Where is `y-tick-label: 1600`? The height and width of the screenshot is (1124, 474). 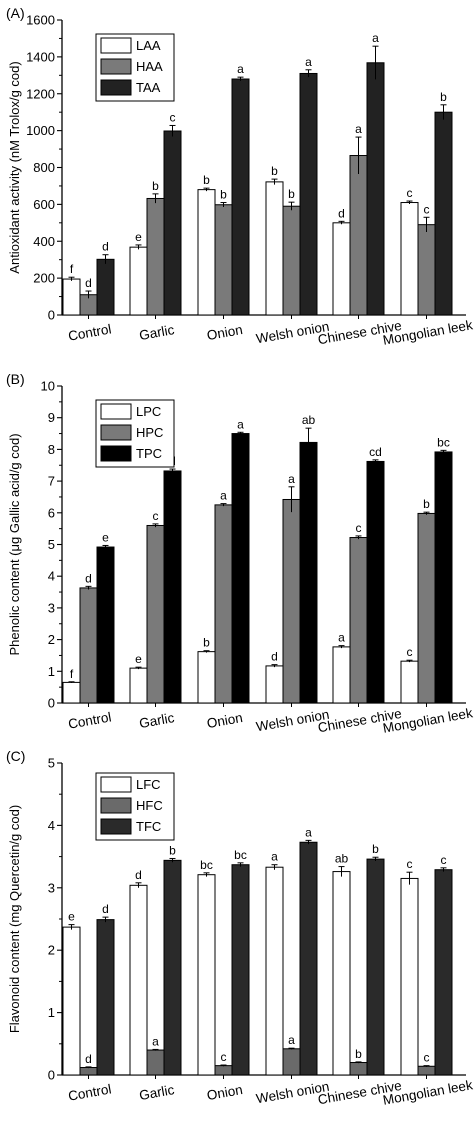
y-tick-label: 1600 is located at coordinates (40, 20).